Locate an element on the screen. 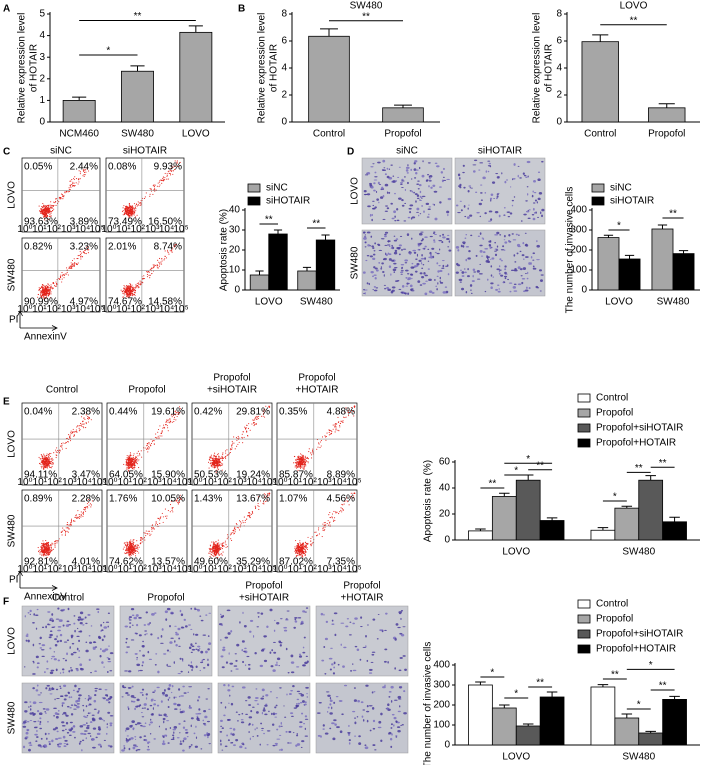 The height and width of the screenshot is (765, 709). flow-axis-tick: 10⁴ is located at coordinates (253, 569).